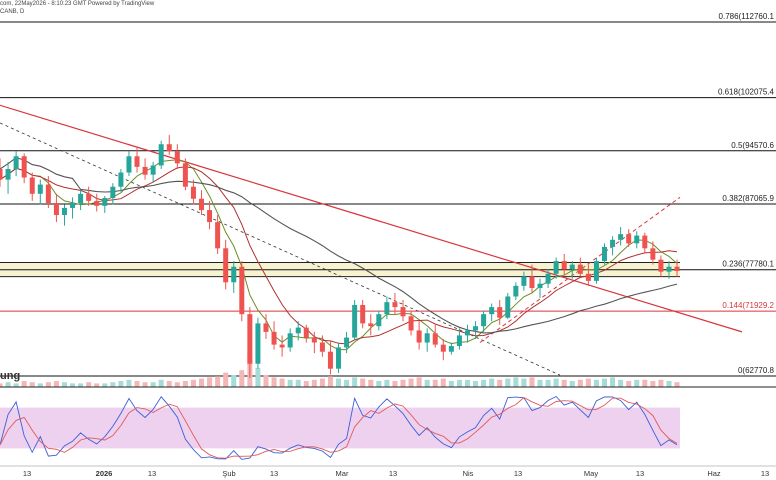  What do you see at coordinates (104, 473) in the screenshot?
I see `x-tick-label-1: 2026` at bounding box center [104, 473].